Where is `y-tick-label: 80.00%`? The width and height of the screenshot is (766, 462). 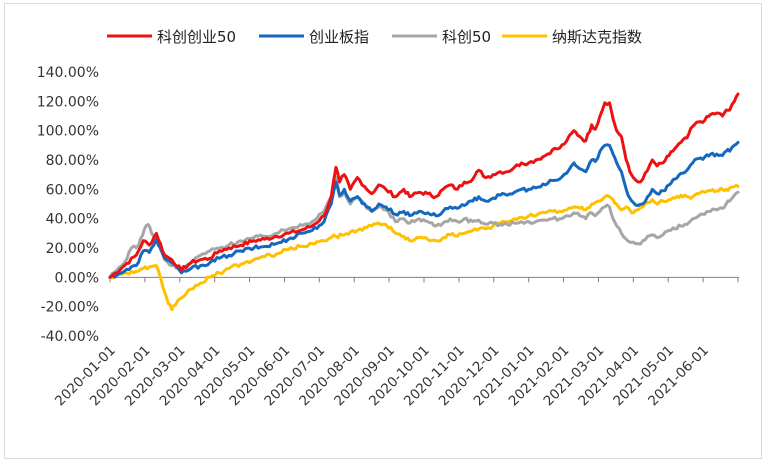 y-tick-label: 80.00% is located at coordinates (72, 161).